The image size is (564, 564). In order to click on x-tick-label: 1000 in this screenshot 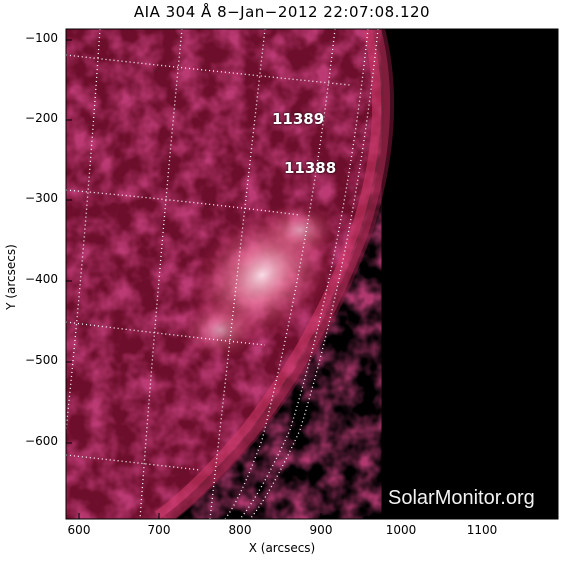, I will do `click(401, 530)`.